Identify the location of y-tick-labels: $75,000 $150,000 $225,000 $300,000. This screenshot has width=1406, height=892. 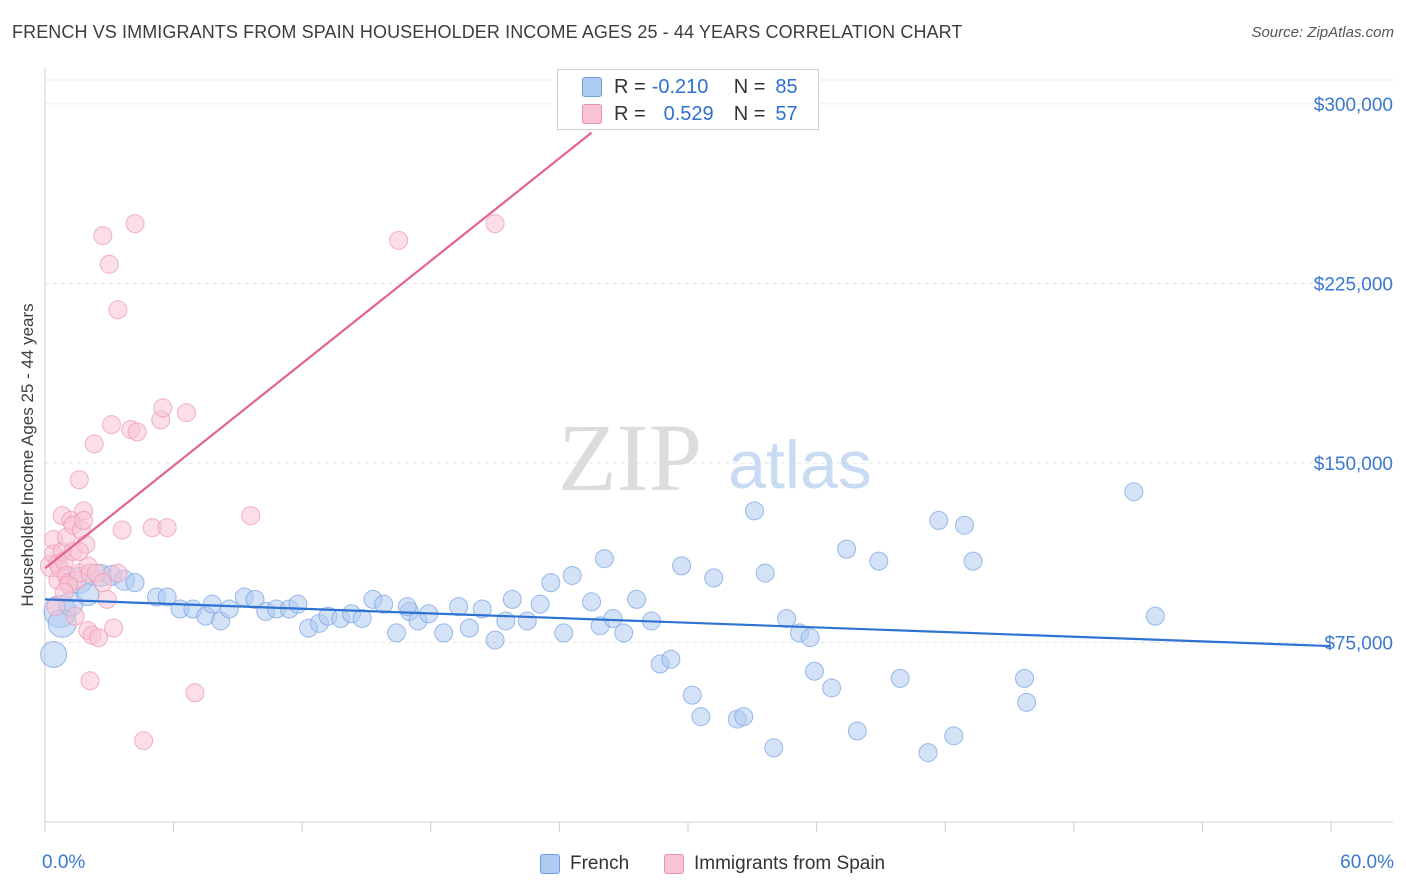
(1353, 375).